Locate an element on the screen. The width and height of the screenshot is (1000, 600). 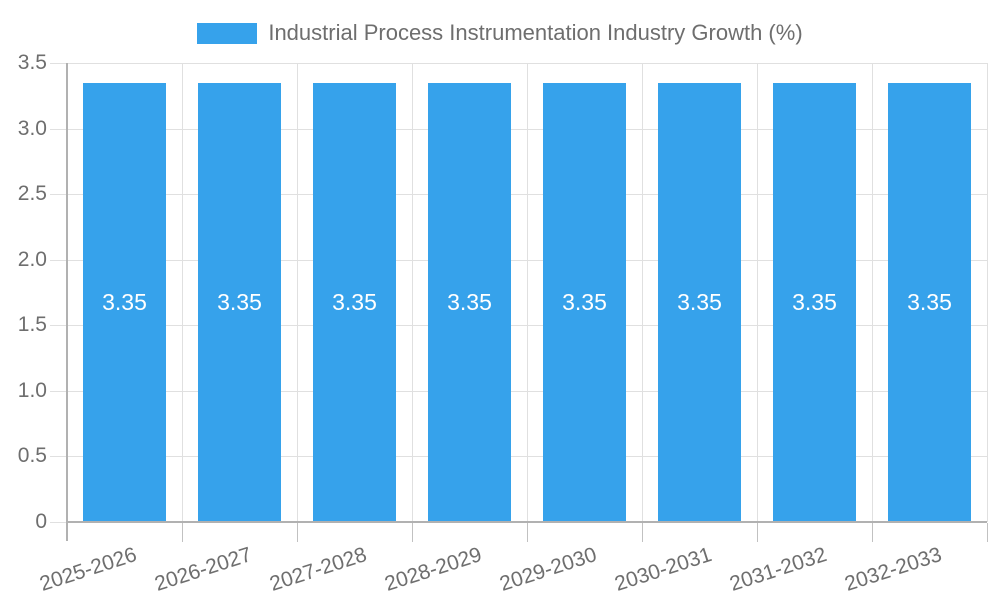
y-tick-label: 3.0 is located at coordinates (32, 128).